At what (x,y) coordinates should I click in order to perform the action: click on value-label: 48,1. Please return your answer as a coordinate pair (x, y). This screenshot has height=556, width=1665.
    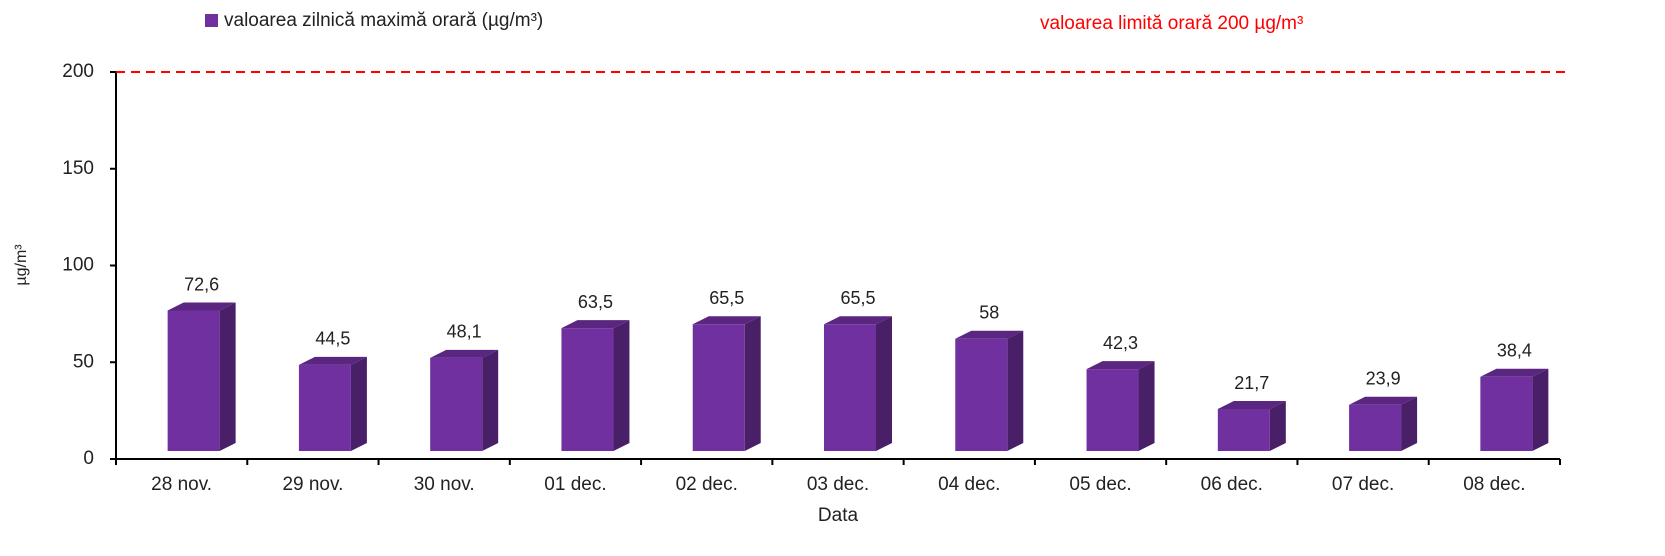
    Looking at the image, I should click on (464, 332).